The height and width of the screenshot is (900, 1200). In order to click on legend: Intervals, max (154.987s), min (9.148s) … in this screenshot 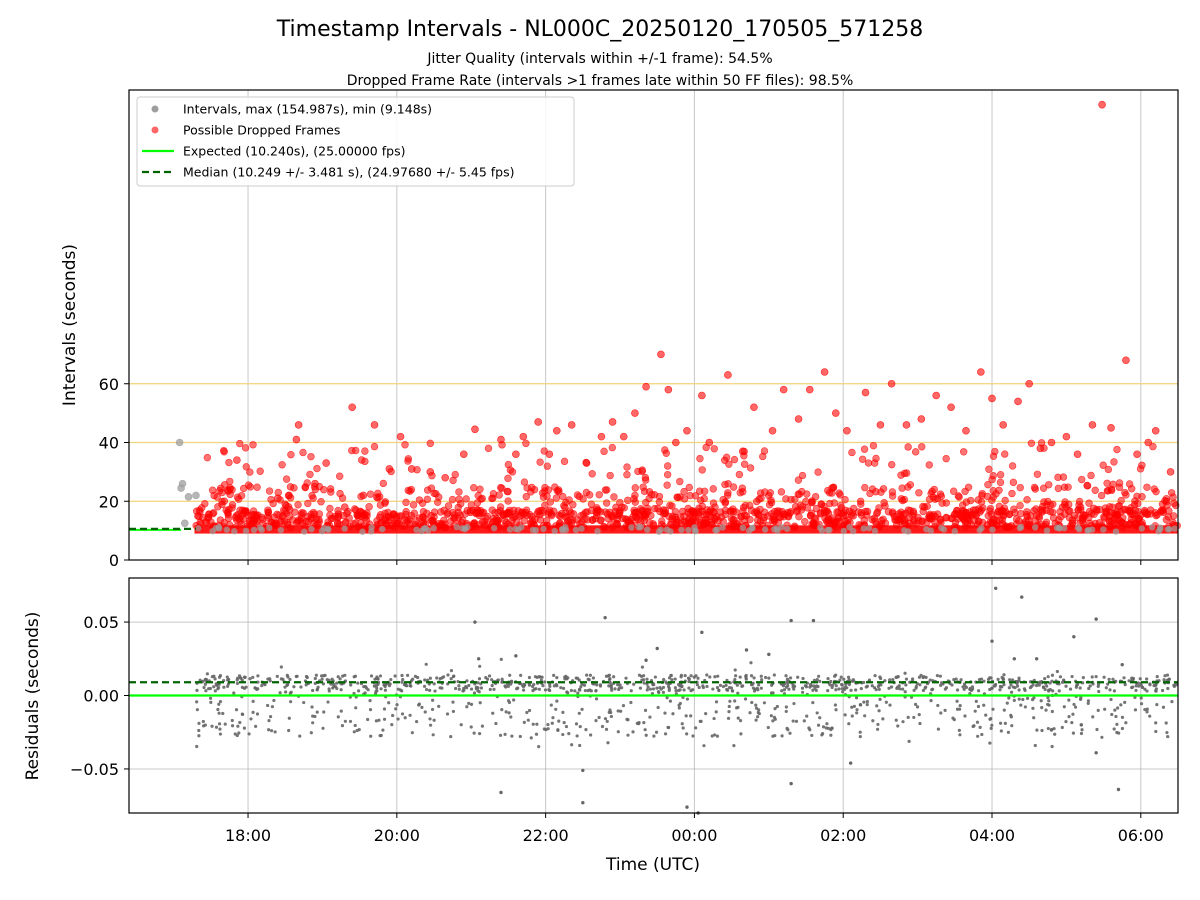, I will do `click(355, 141)`.